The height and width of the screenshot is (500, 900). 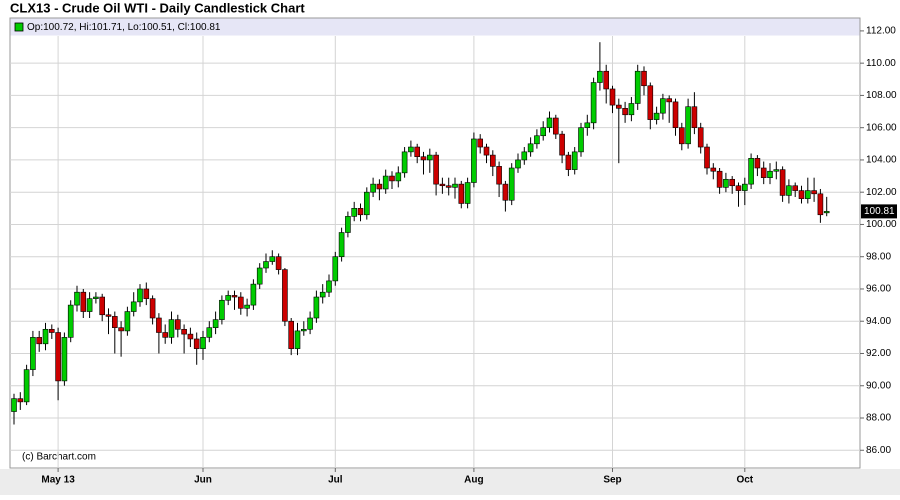 I want to click on y-tick-label: 112.00, so click(x=881, y=31).